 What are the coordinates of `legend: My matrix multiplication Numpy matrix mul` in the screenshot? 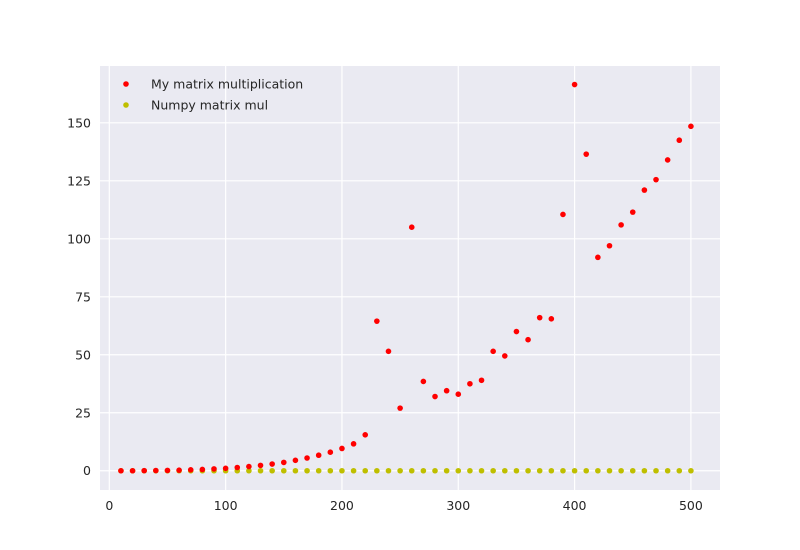 It's located at (213, 95).